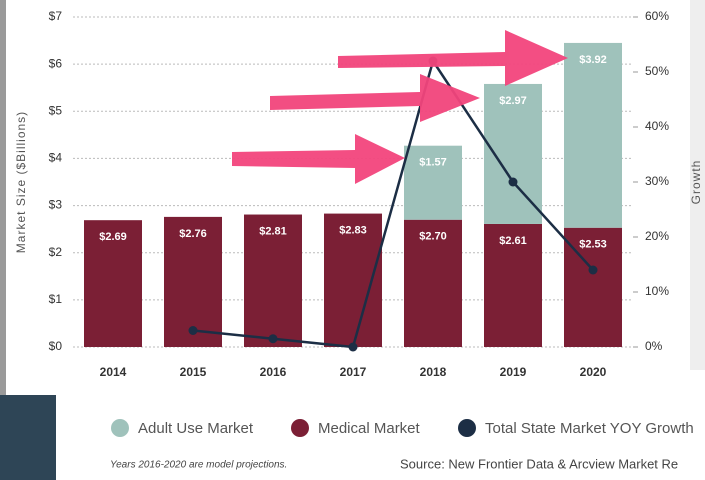  I want to click on y2-tick-label: 30%, so click(657, 181).